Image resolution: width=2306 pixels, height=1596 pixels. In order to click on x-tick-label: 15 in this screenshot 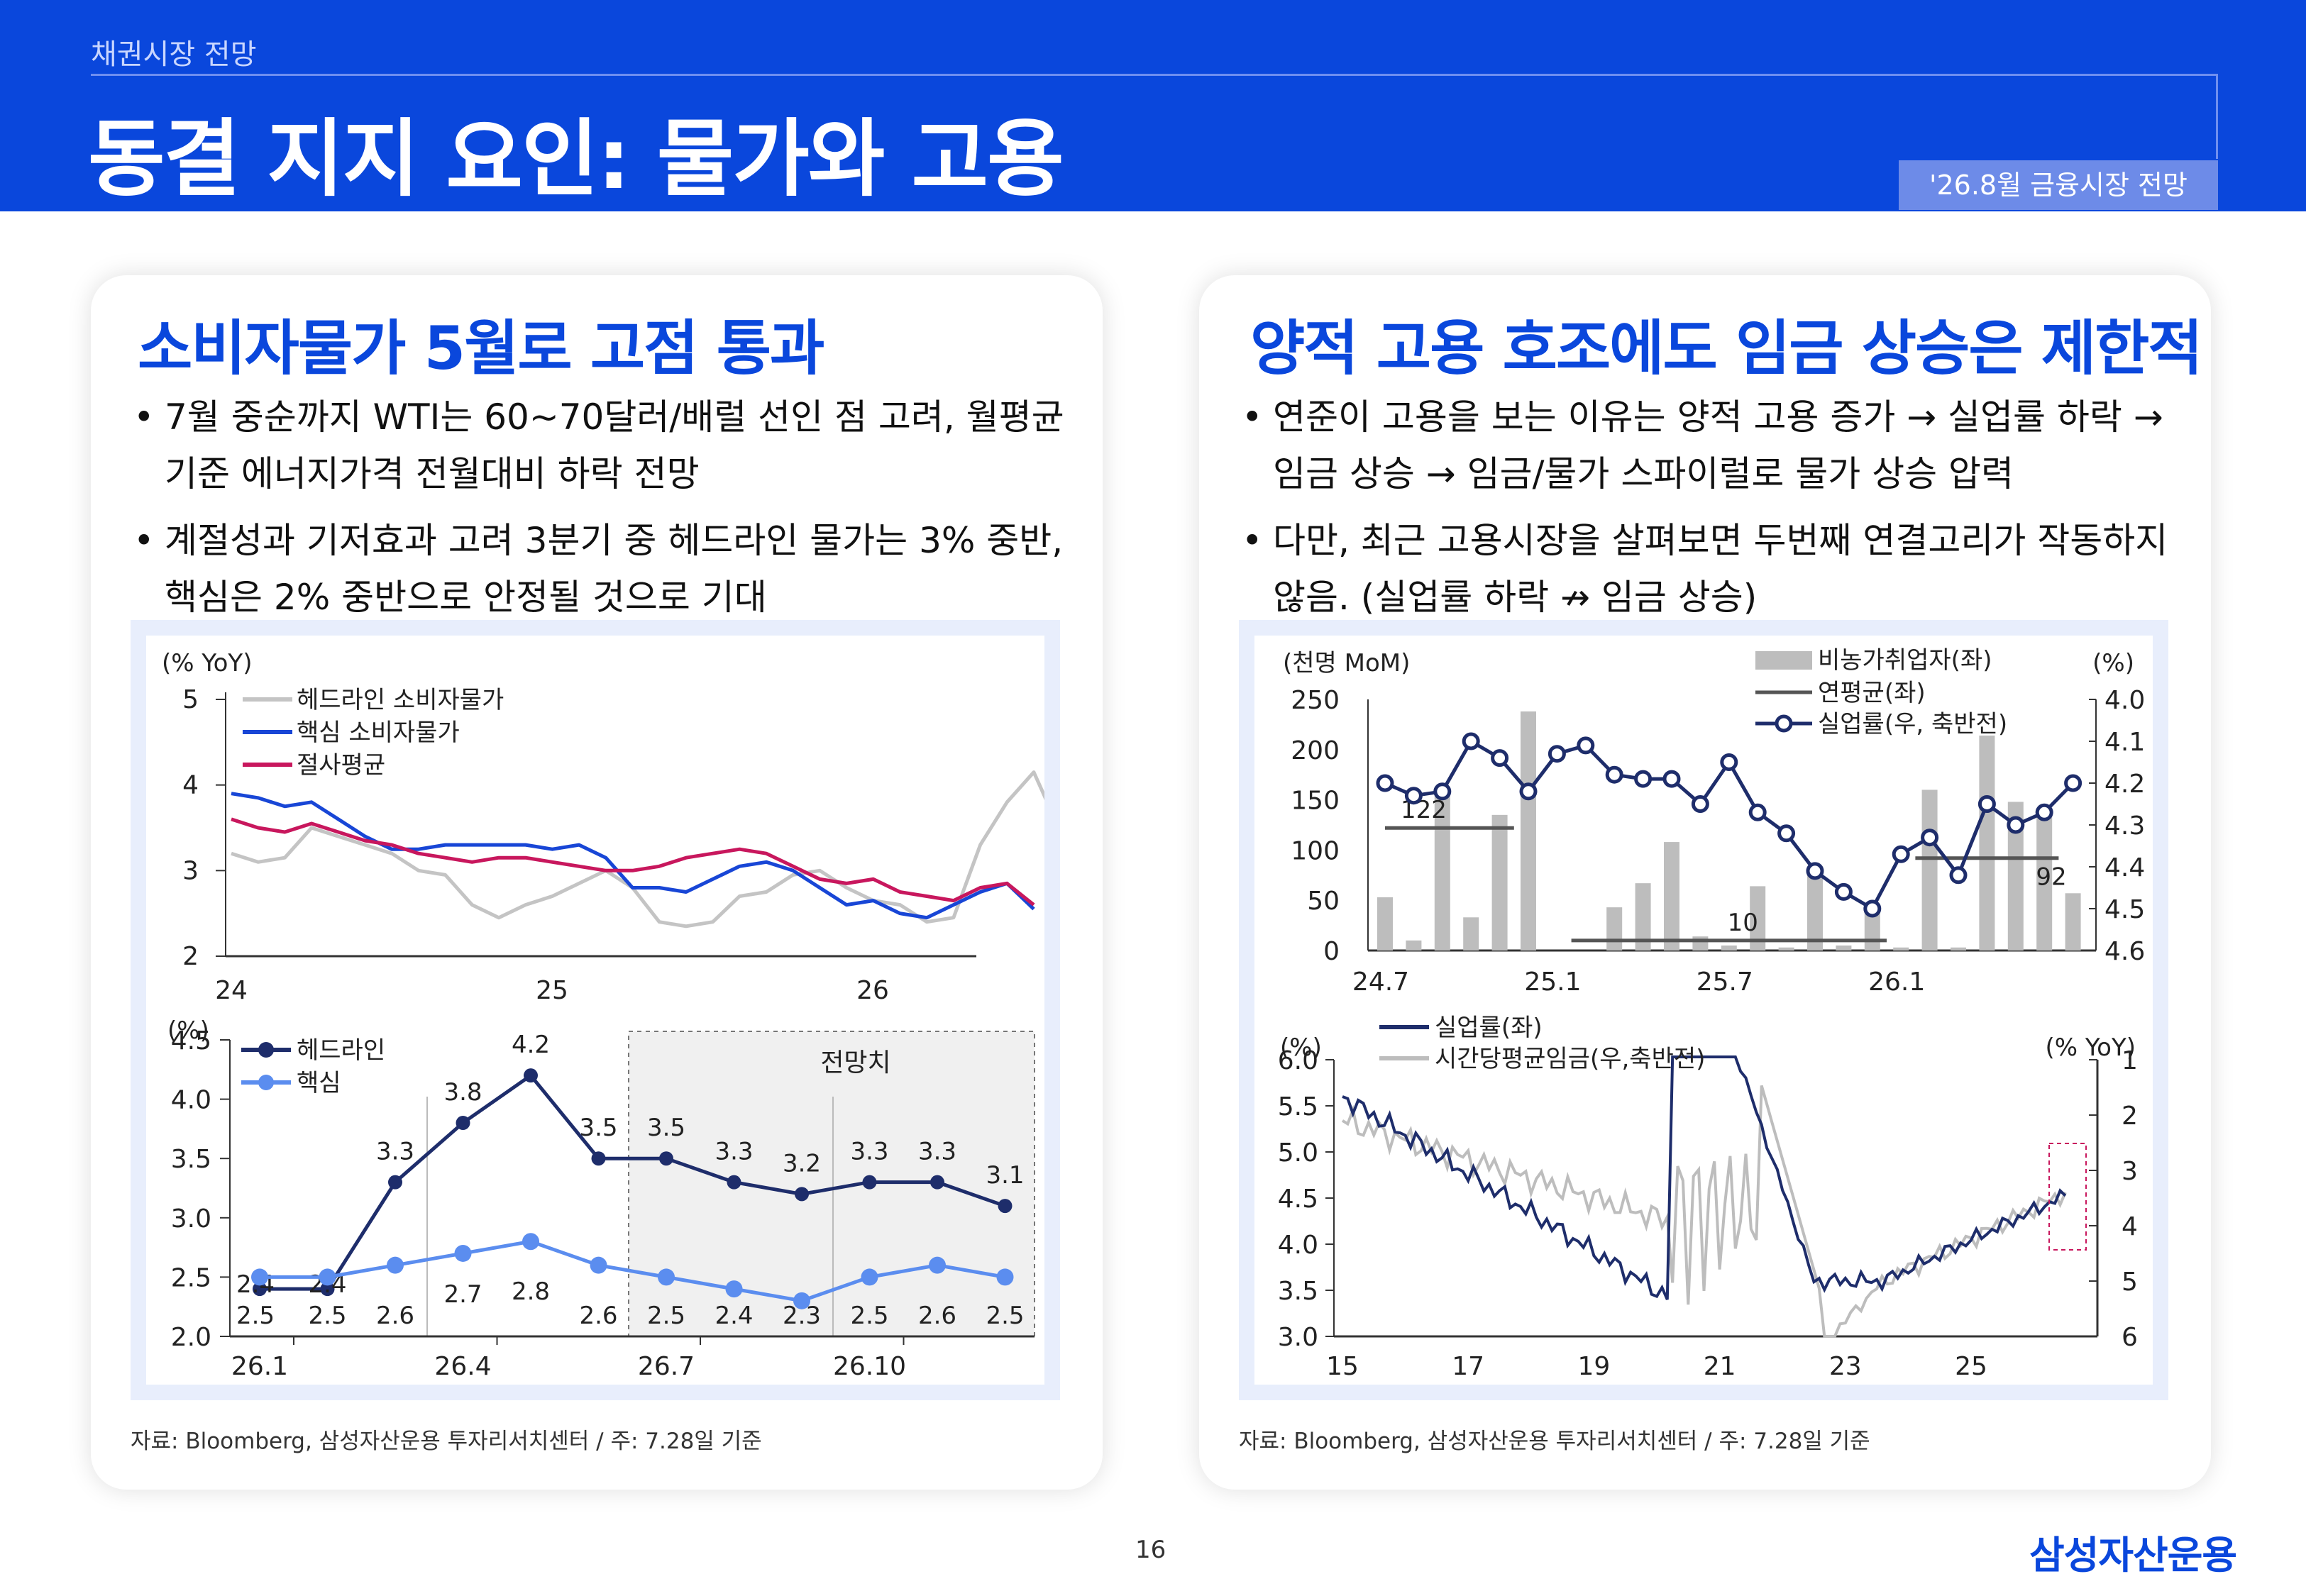, I will do `click(1342, 1366)`.